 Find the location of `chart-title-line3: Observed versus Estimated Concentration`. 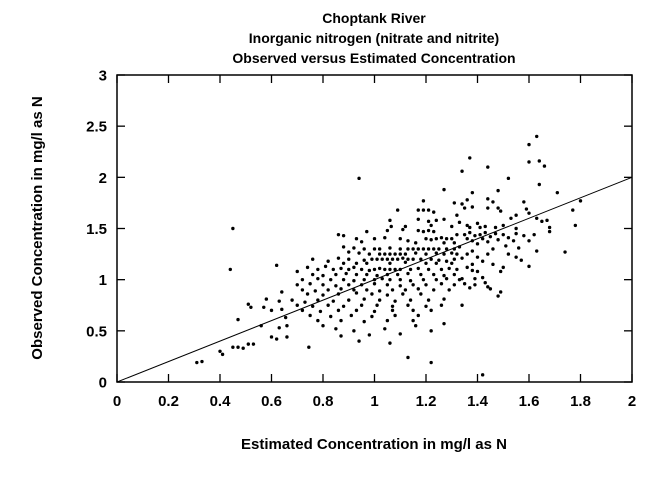

chart-title-line3: Observed versus Estimated Concentration is located at coordinates (373, 58).